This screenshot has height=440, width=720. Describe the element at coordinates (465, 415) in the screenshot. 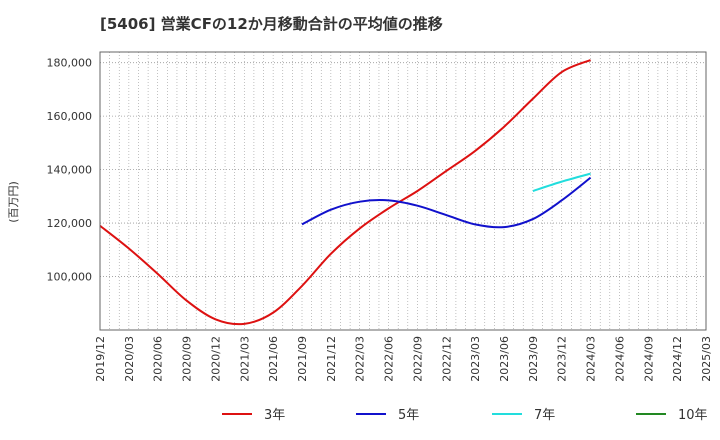

I see `legend: 3年 5年 7年 10年` at that location.